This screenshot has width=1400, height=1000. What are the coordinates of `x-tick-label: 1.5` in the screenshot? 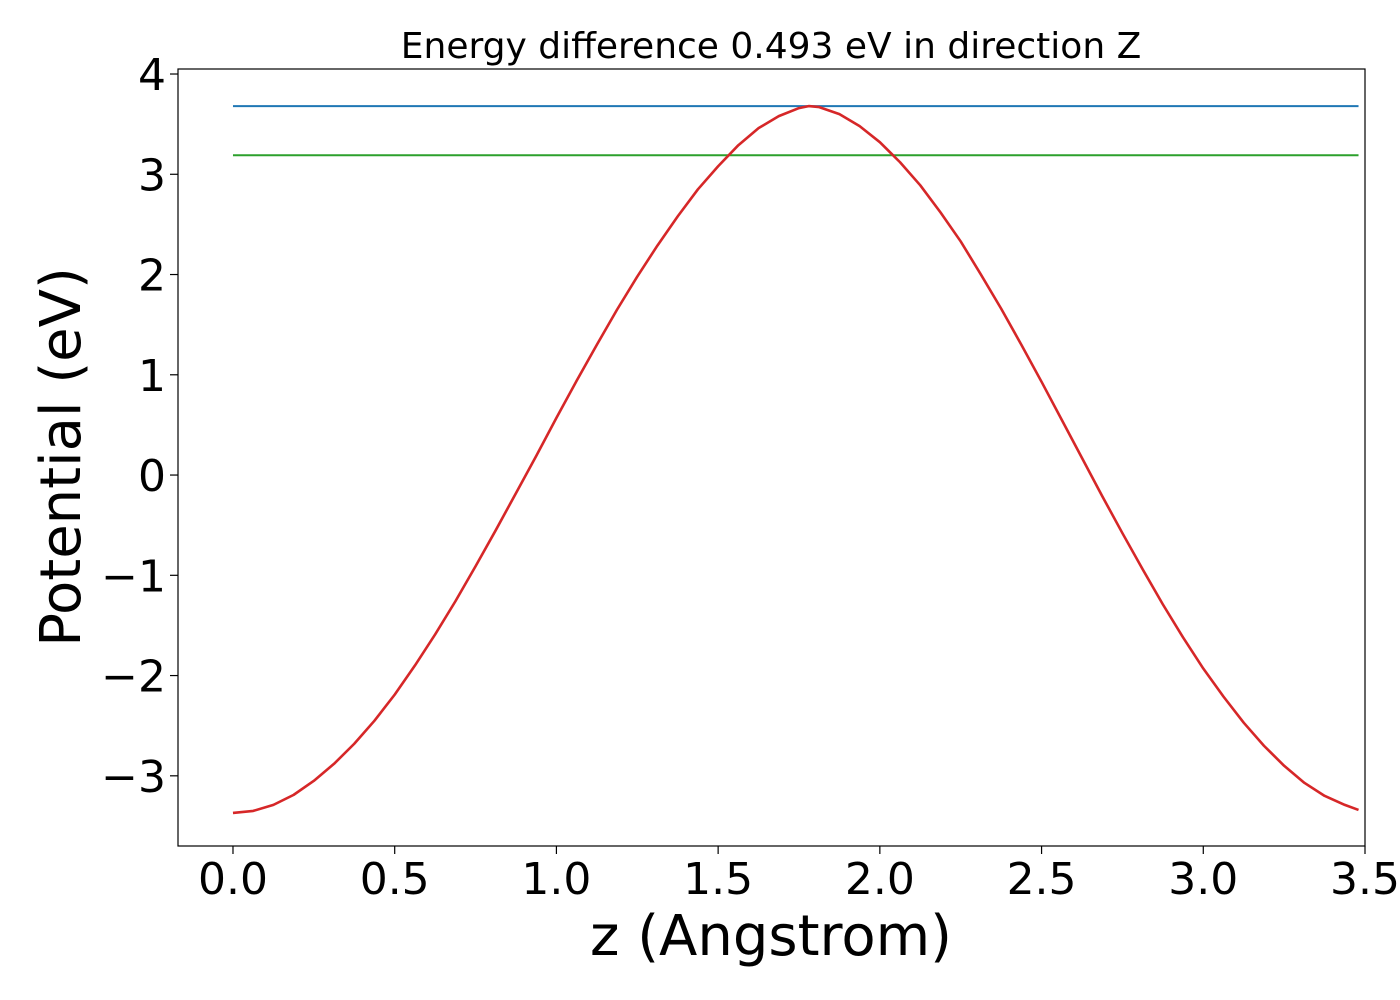 It's located at (718, 879).